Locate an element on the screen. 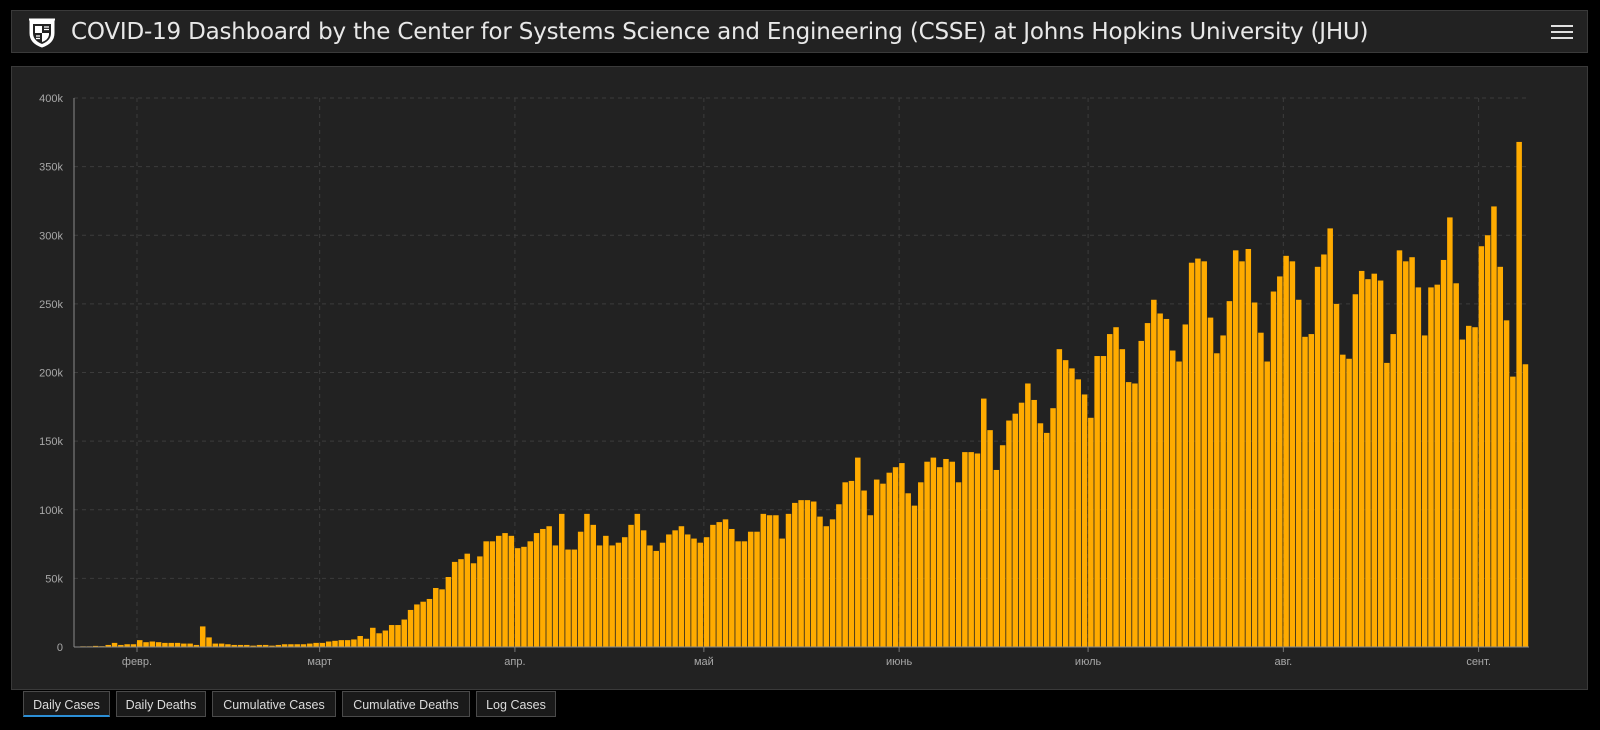 Image resolution: width=1600 pixels, height=730 pixels. tab-daily-deaths: Daily Deaths is located at coordinates (161, 704).